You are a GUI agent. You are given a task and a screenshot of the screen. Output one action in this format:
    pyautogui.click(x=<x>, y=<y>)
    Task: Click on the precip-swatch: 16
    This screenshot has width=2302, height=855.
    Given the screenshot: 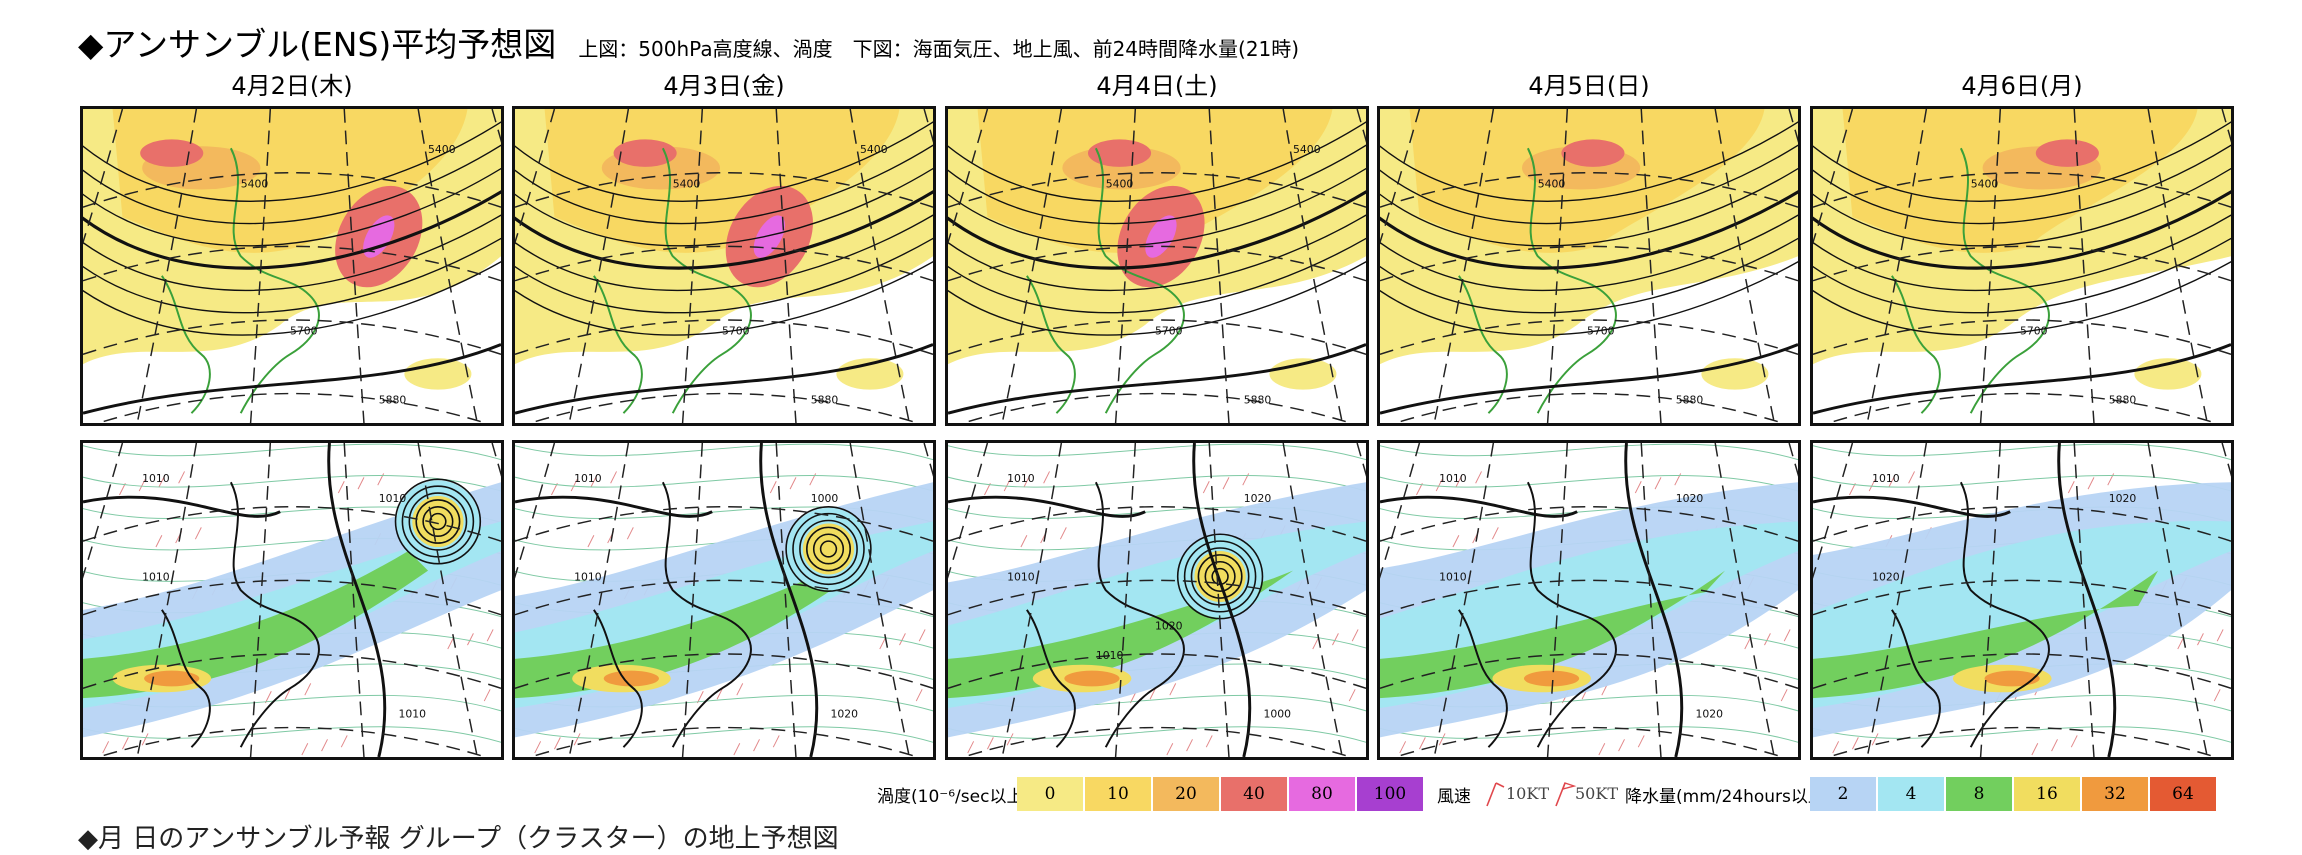 What is the action you would take?
    pyautogui.click(x=2047, y=794)
    